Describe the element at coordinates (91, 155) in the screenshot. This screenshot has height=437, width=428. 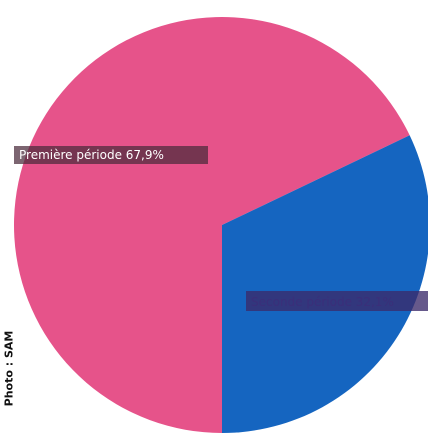
I see `slice-label-1: Première période 67,9%` at that location.